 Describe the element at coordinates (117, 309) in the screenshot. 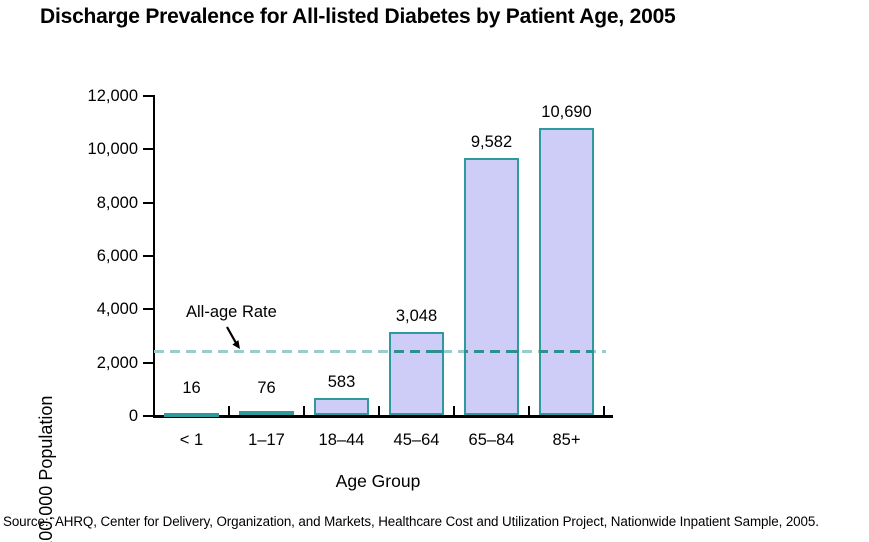

I see `y-tick-label: 4,000` at that location.